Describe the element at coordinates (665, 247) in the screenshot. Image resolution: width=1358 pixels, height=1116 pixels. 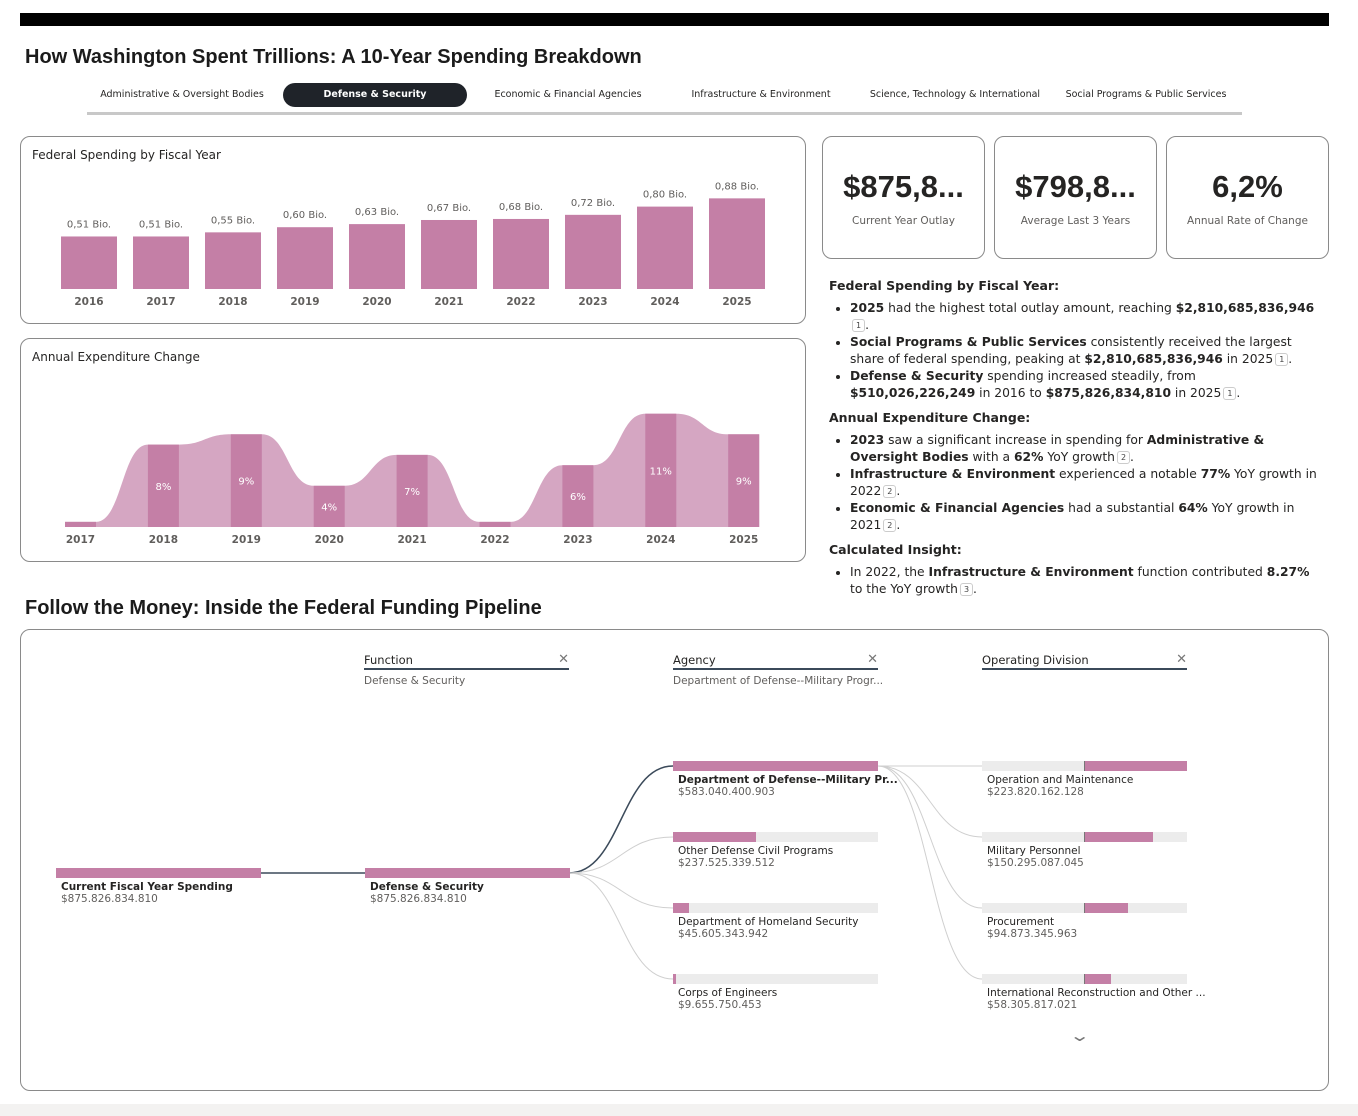
I see `bar-2024` at that location.